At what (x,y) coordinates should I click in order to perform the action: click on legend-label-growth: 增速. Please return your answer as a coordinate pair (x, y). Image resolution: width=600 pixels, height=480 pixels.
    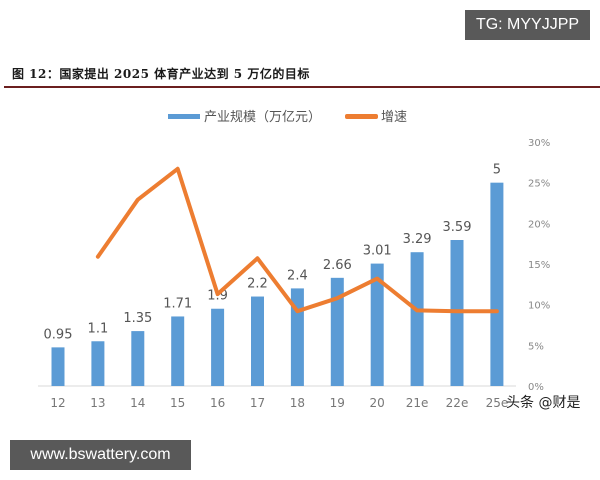
    Looking at the image, I should click on (394, 117).